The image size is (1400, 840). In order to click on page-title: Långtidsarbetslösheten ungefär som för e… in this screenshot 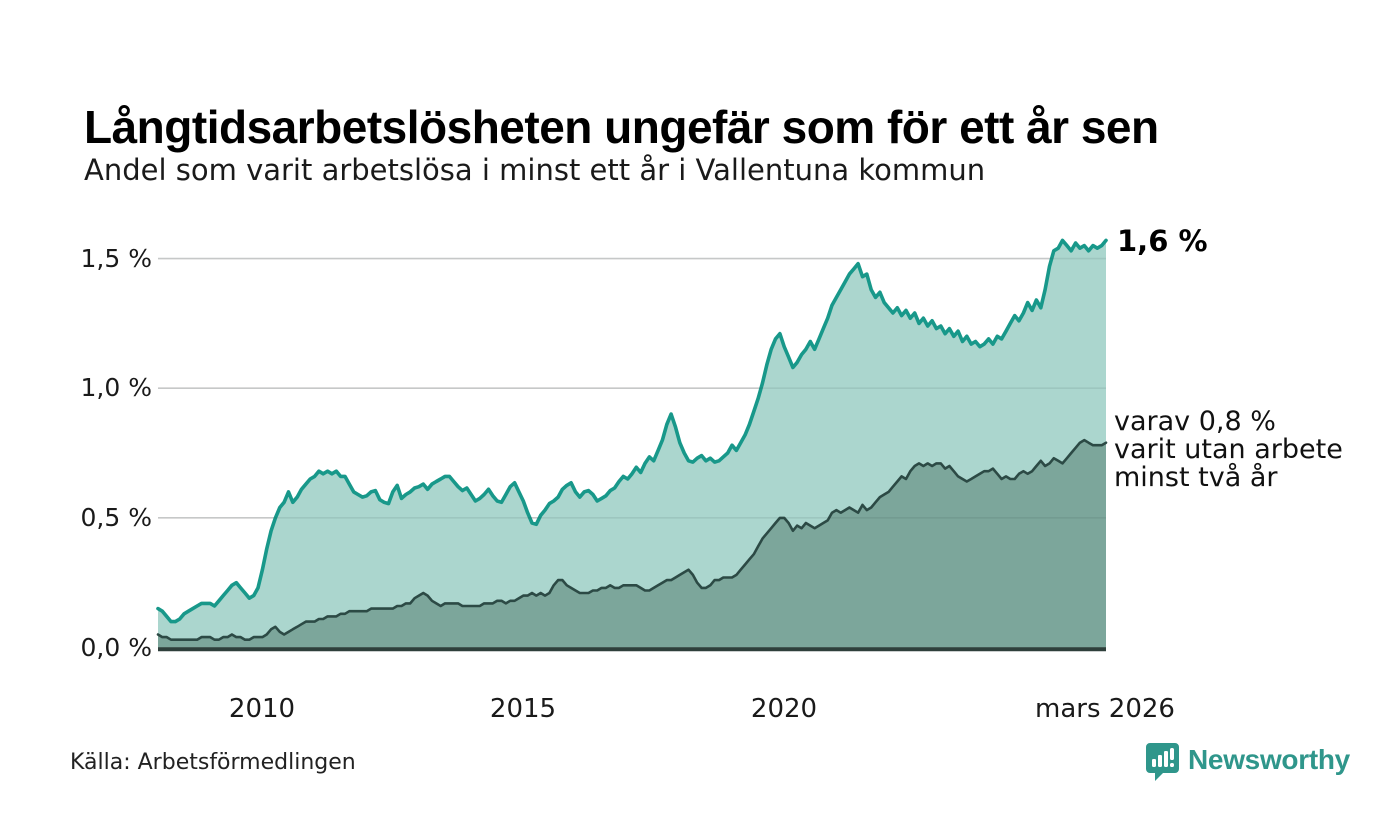, I will do `click(621, 126)`.